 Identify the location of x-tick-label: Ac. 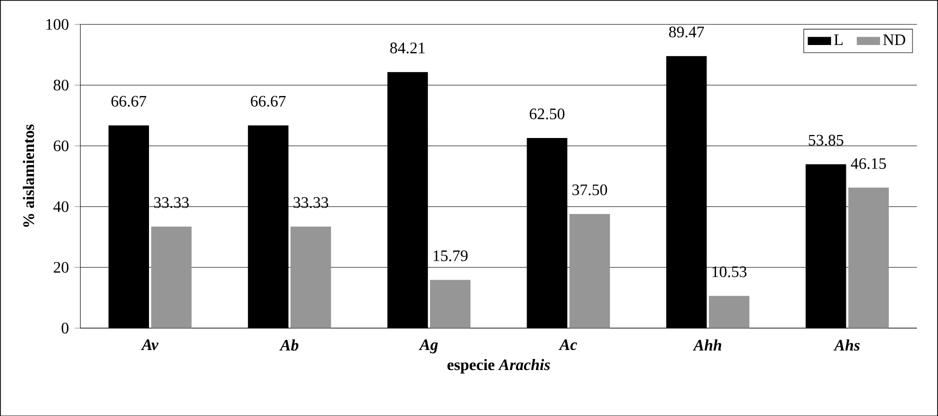
(567, 344).